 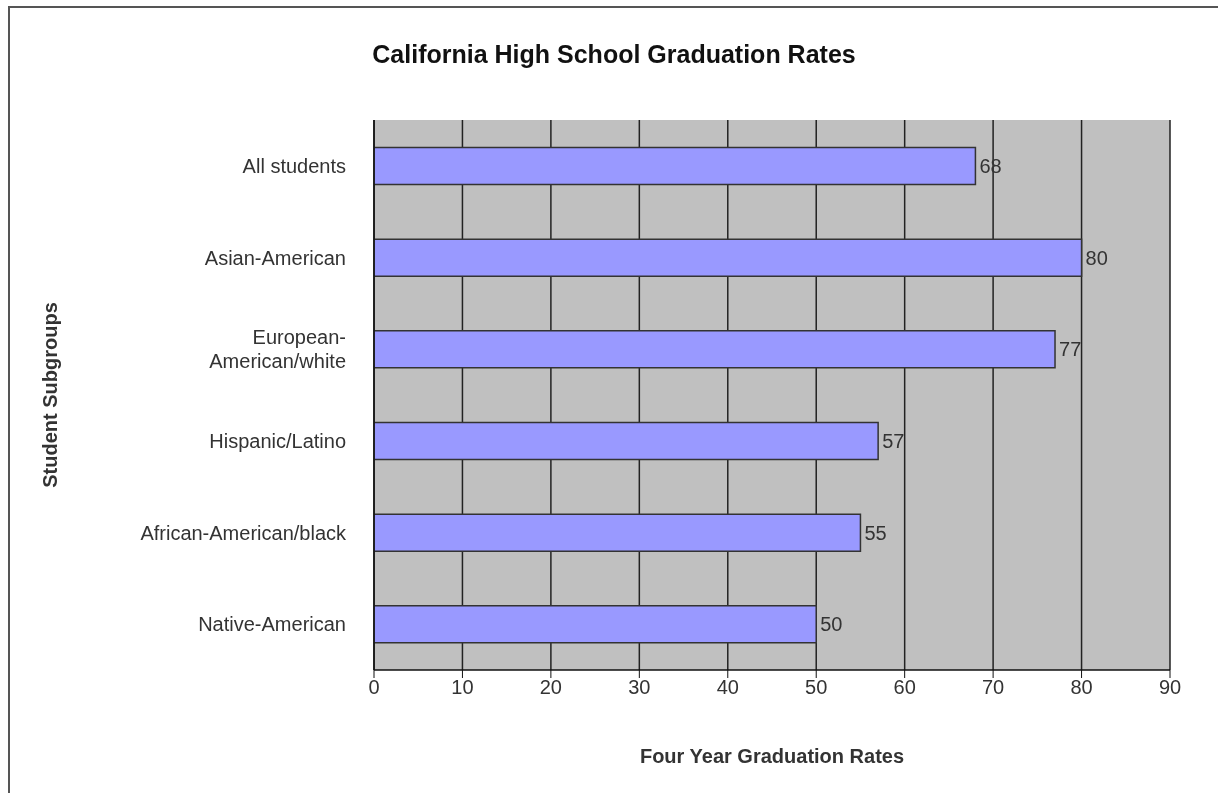 I want to click on y-tick-label: African-American/black, so click(x=243, y=532).